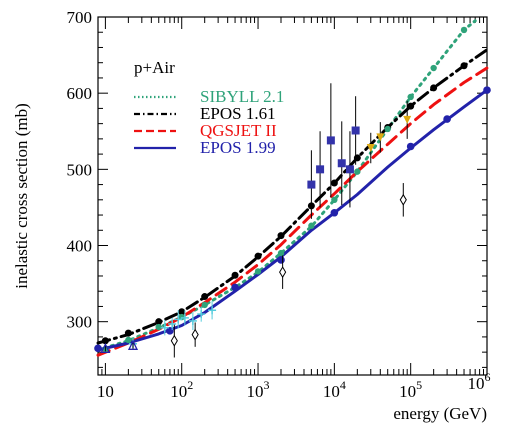  Describe the element at coordinates (238, 113) in the screenshot. I see `legend-label: EPOS 1.61` at that location.